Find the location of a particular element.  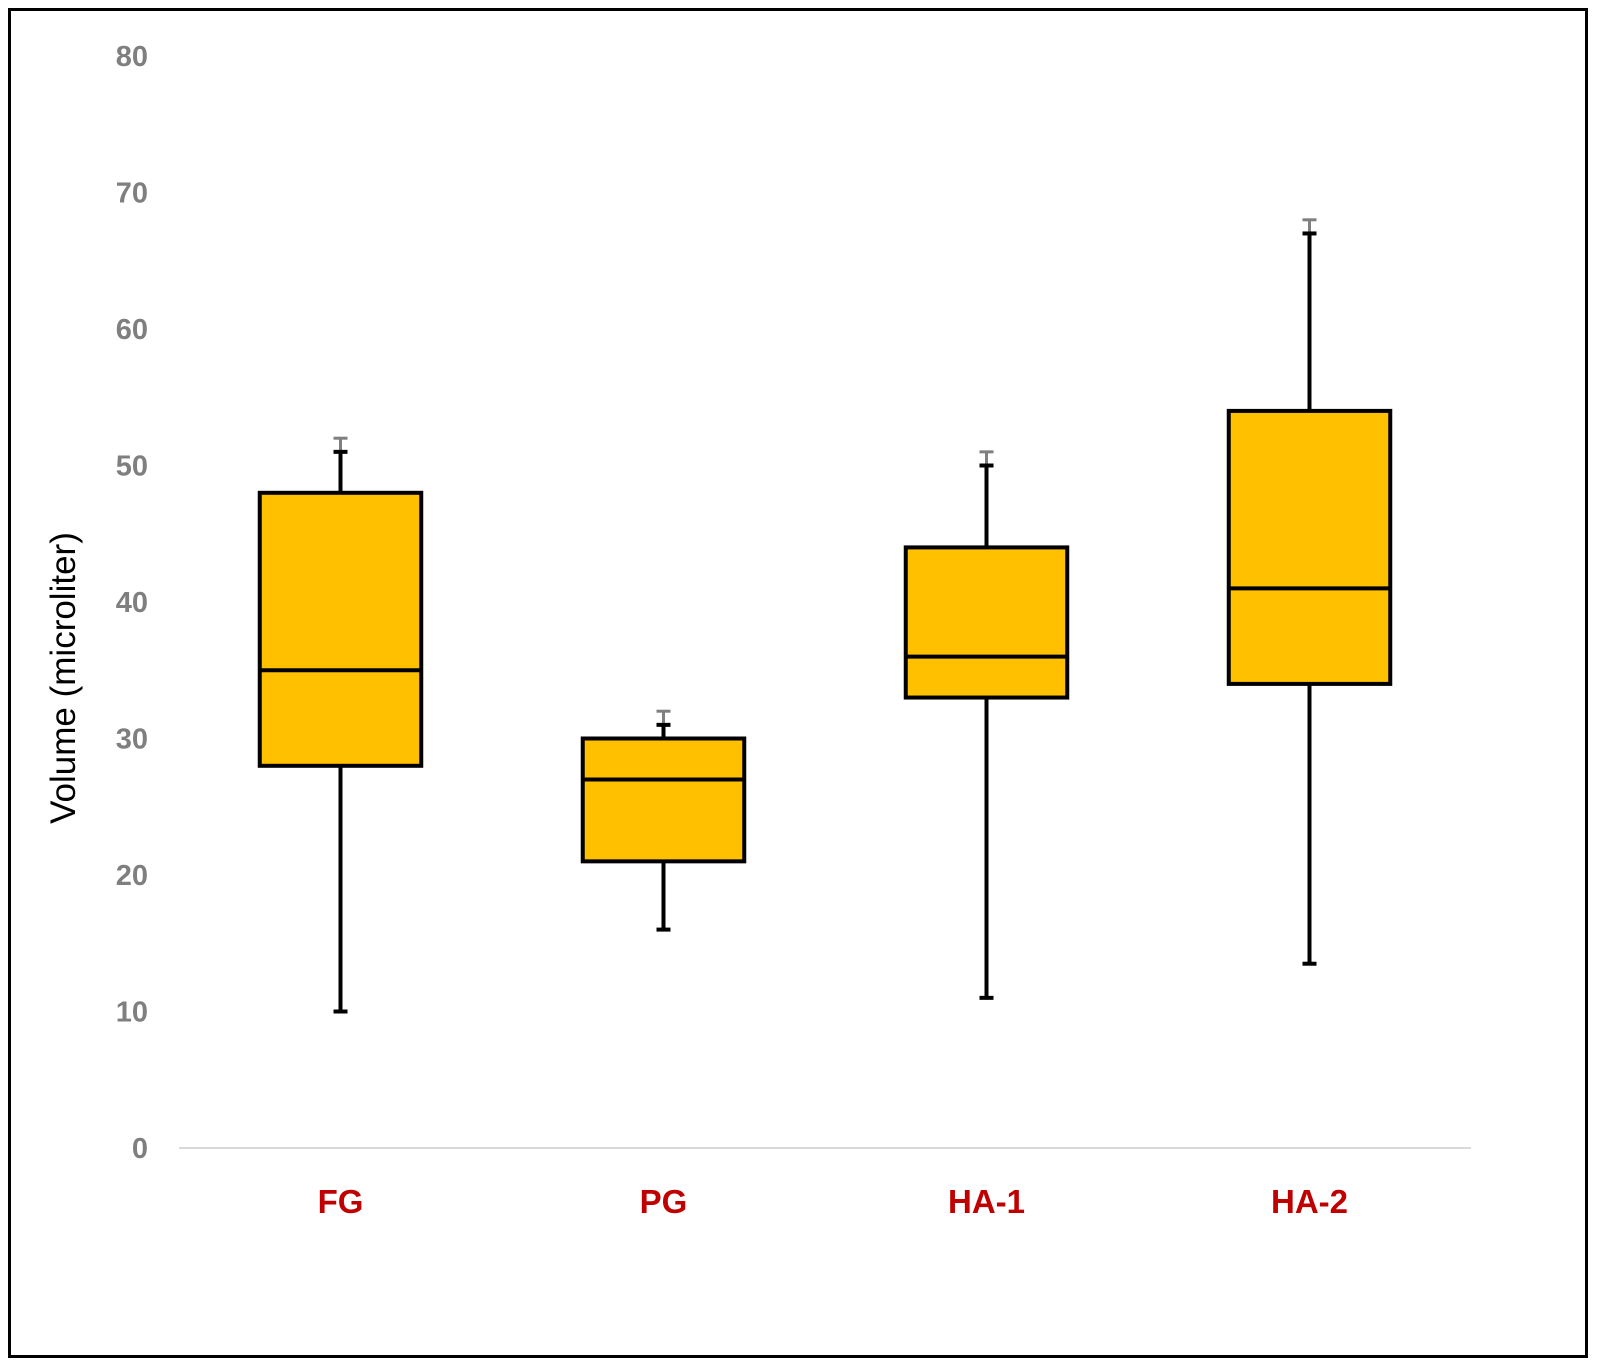

y-axis-ticks: 0 10 20 30 40 50 60 70 80 is located at coordinates (132, 603).